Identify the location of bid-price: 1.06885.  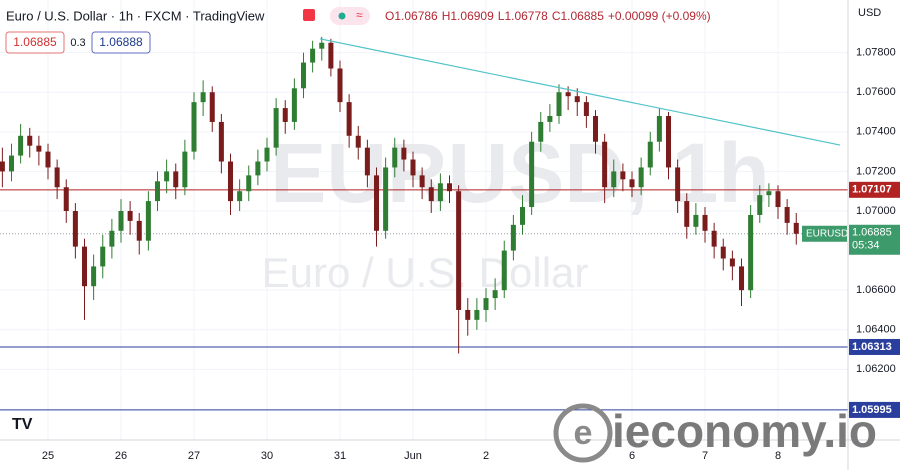
(35, 42).